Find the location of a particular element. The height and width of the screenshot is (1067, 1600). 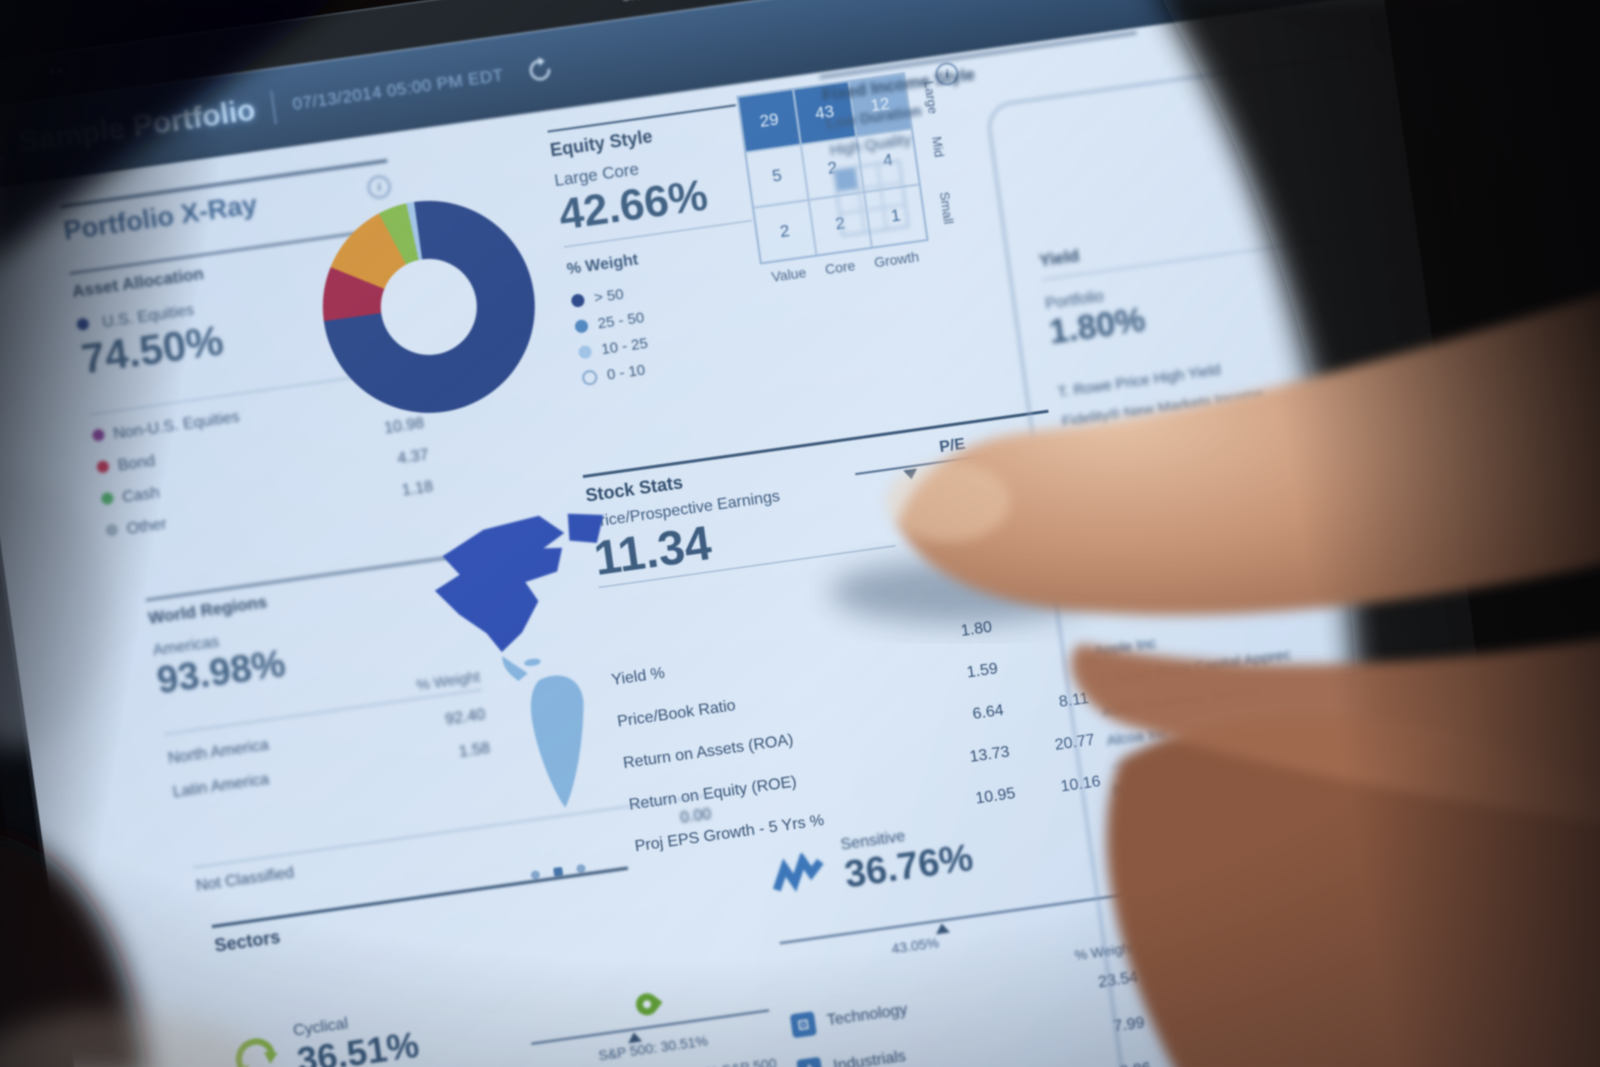

carrier-signal-icon is located at coordinates (56, 71).